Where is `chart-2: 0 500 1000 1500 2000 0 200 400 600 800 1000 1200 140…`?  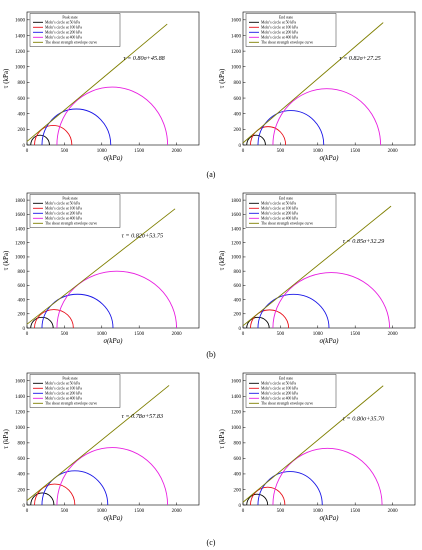 chart-2: 0 500 1000 1500 2000 0 200 400 600 800 1000 1200 140… is located at coordinates (317, 86).